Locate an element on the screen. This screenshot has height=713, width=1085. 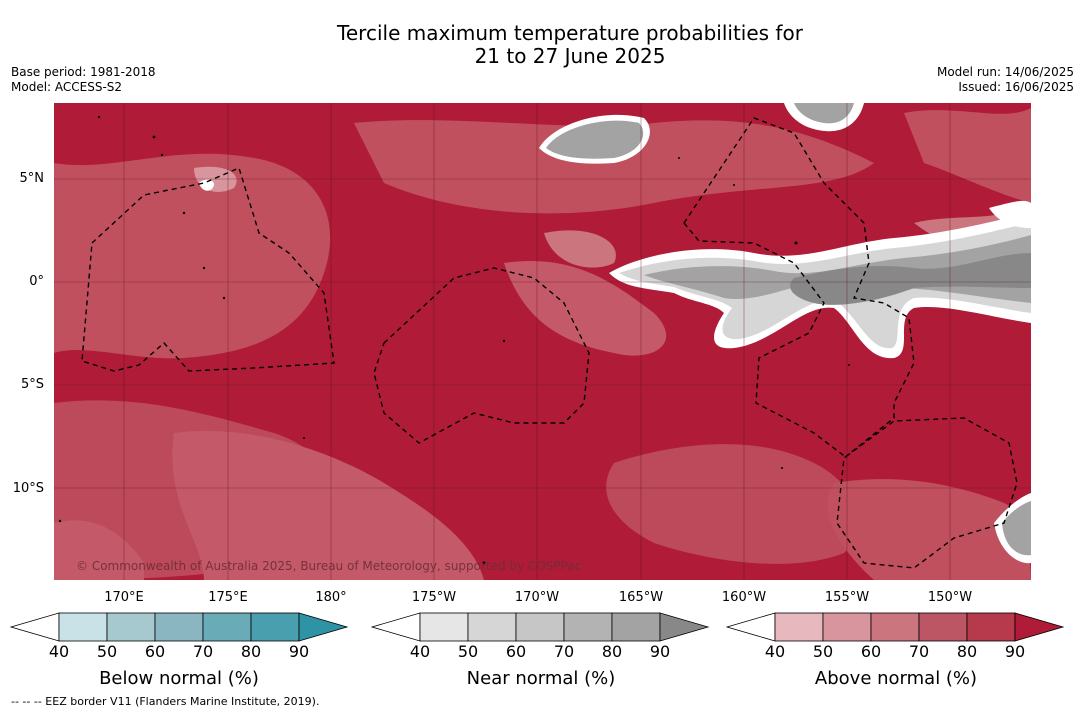
lat-label-0: 0° is located at coordinates (36, 281).